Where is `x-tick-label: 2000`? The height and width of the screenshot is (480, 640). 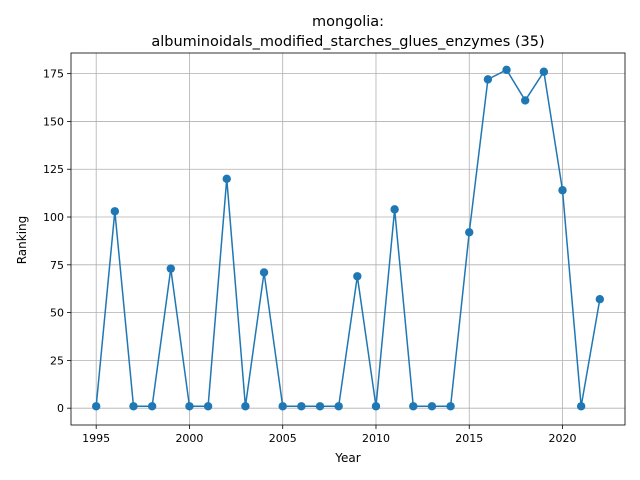
x-tick-label: 2000 is located at coordinates (189, 438).